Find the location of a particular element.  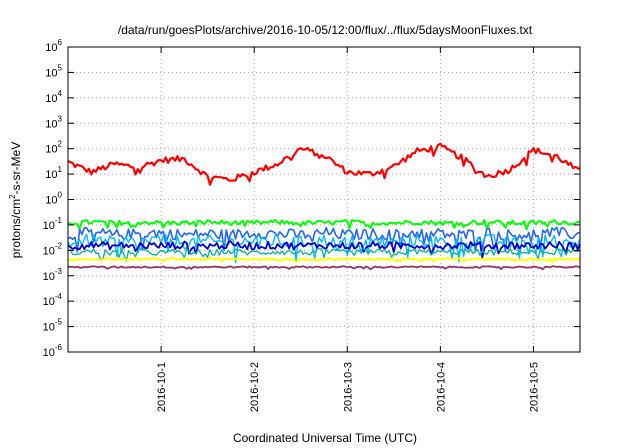

y-tick-label: 10⁻⁵ is located at coordinates (53, 326).